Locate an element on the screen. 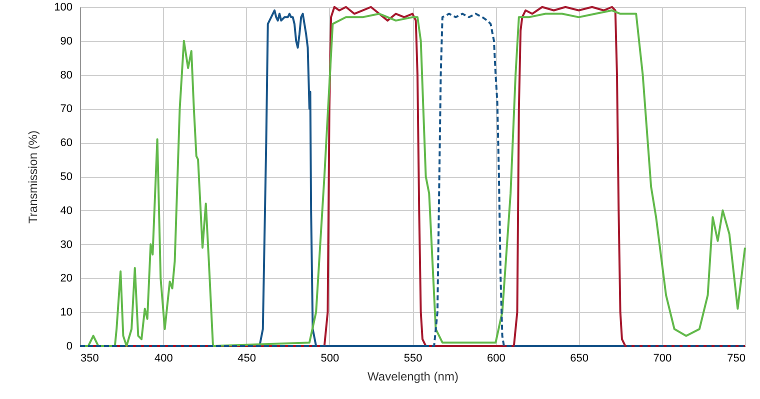 The height and width of the screenshot is (399, 760). x-tick-label: 750 is located at coordinates (736, 358).